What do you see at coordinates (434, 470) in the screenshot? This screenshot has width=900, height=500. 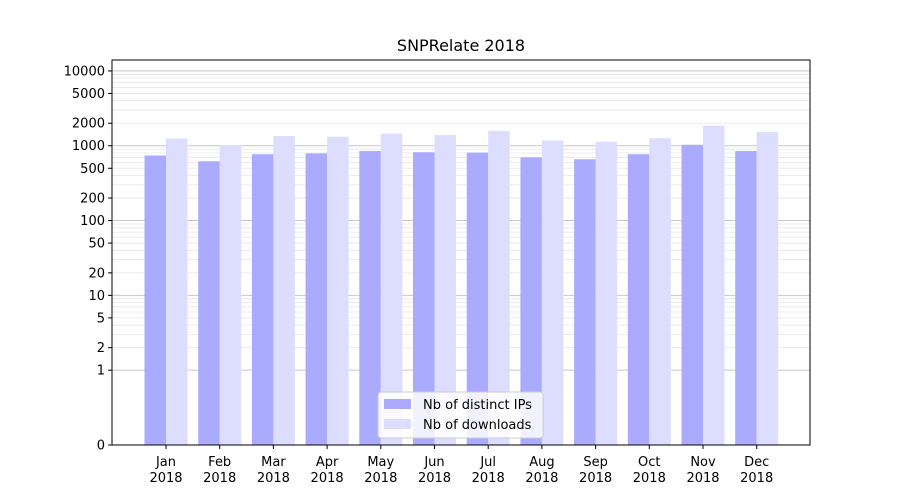 I see `x-tick-label: Jun 2018` at bounding box center [434, 470].